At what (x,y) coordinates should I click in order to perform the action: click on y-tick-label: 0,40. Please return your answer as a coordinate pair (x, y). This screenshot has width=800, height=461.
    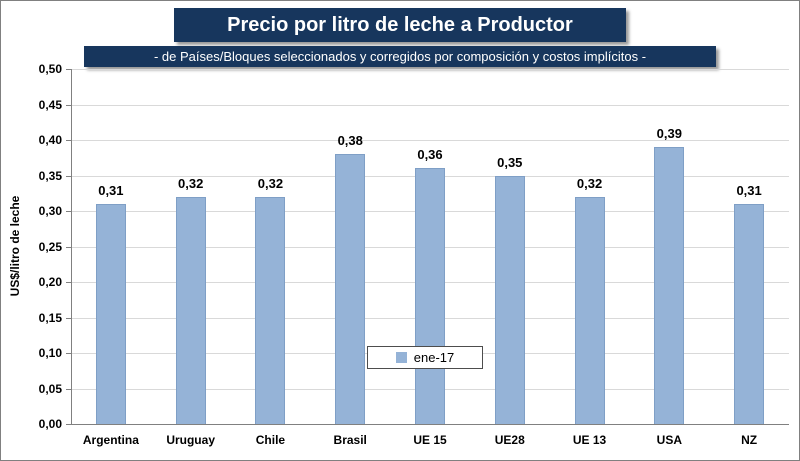
    Looking at the image, I should click on (50, 140).